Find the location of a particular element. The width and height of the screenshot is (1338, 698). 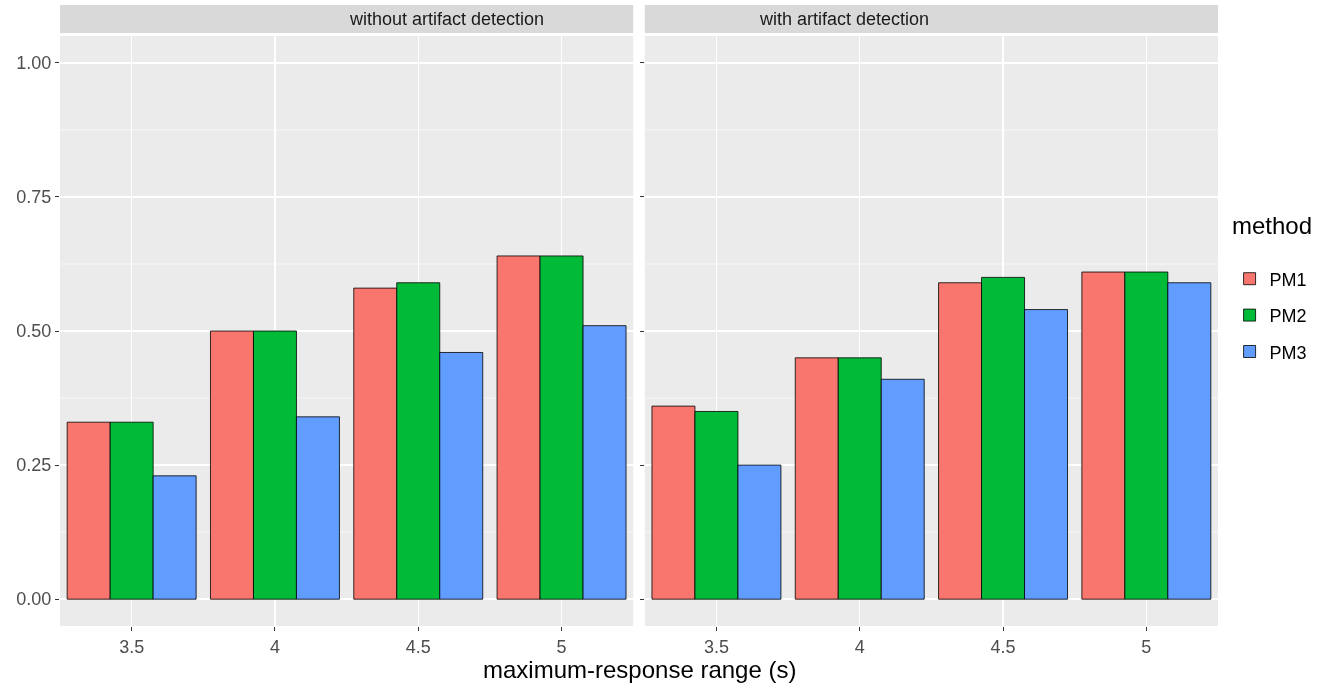

y-tick-label: 0.75 is located at coordinates (34, 197).